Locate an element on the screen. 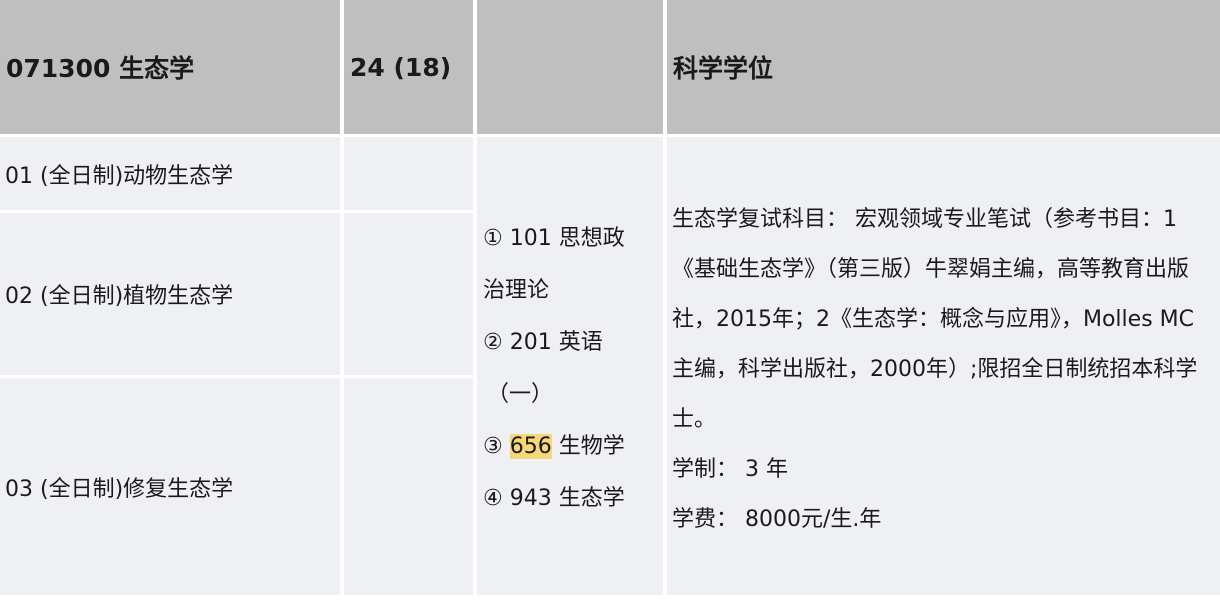 This screenshot has width=1220, height=600. degree-type: 科学学位 is located at coordinates (723, 68).